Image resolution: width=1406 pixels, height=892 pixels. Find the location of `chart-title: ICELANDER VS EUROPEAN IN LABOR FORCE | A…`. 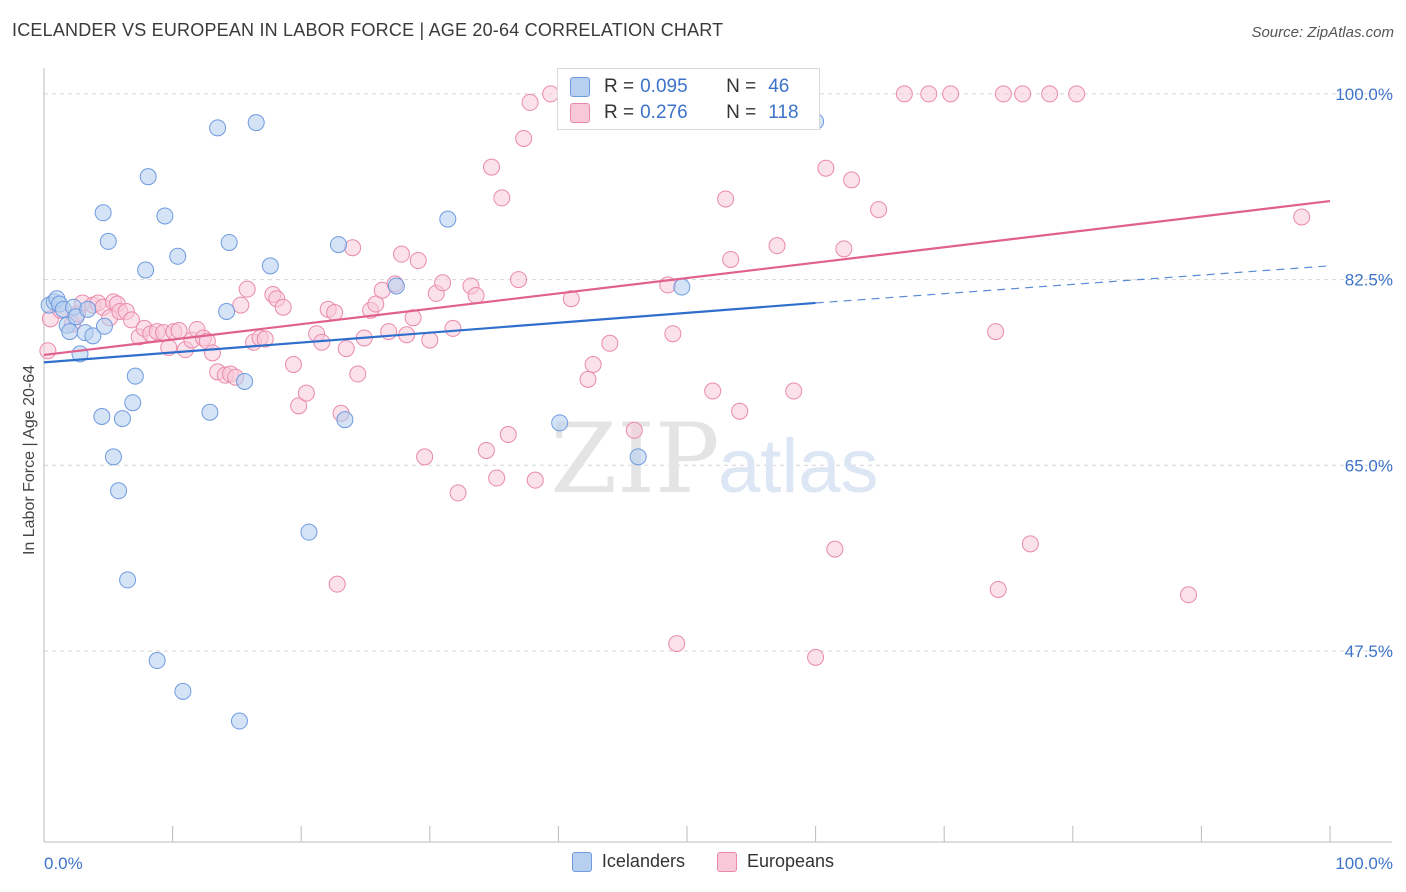

chart-title: ICELANDER VS EUROPEAN IN LABOR FORCE | A… is located at coordinates (368, 30).